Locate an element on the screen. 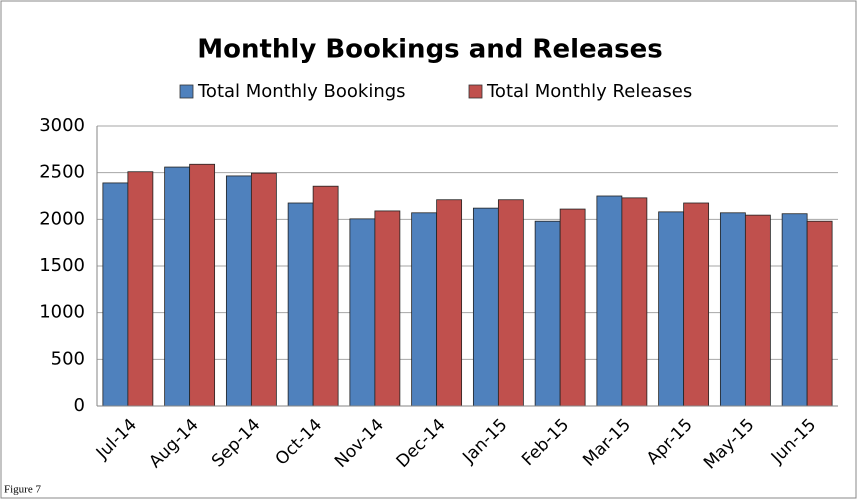  legend-label: Total Monthly Bookings is located at coordinates (301, 91).